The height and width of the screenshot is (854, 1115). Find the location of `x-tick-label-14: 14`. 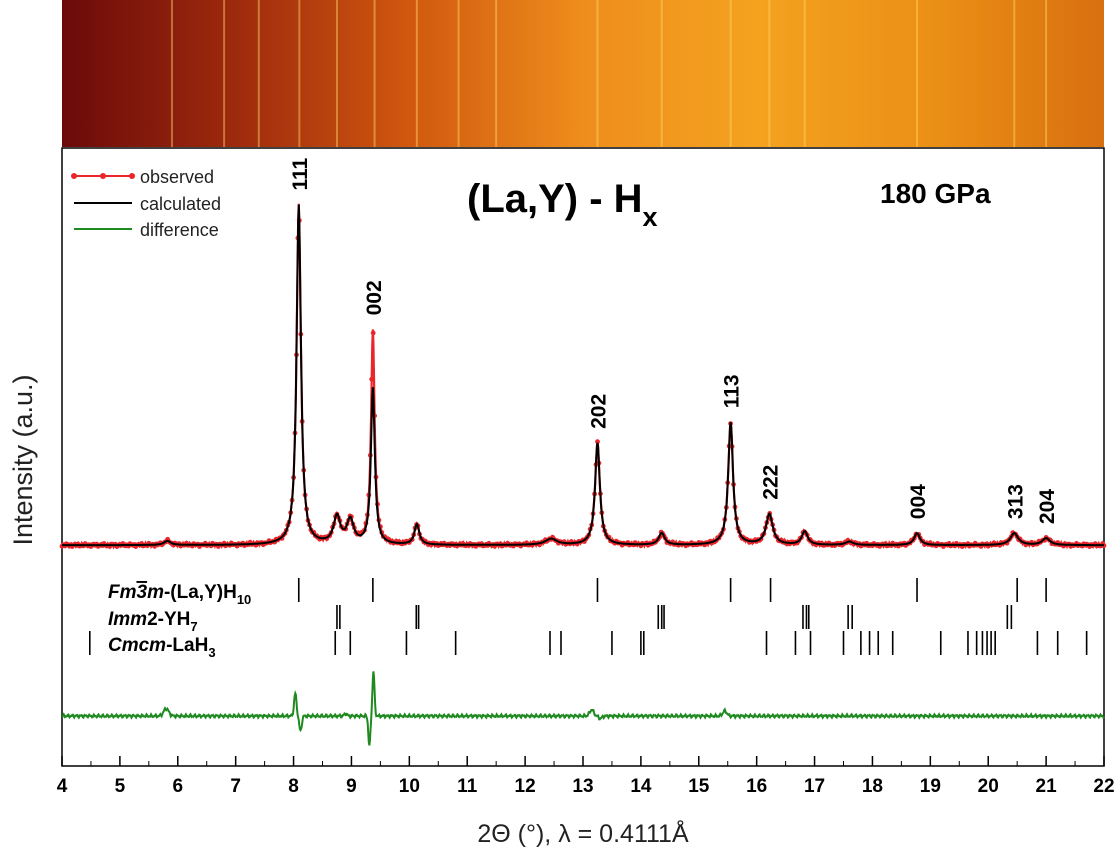

x-tick-label-14: 14 is located at coordinates (641, 786).